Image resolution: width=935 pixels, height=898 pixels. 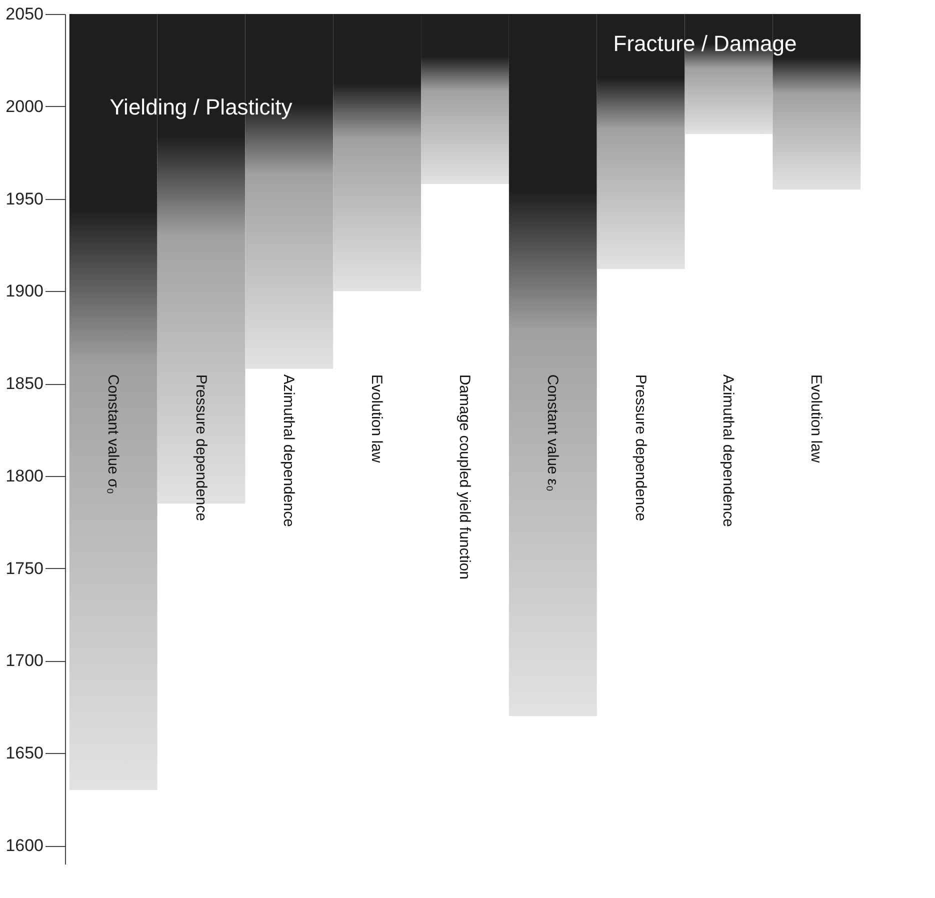 I want to click on y-tick-label: 1700, so click(x=25, y=660).